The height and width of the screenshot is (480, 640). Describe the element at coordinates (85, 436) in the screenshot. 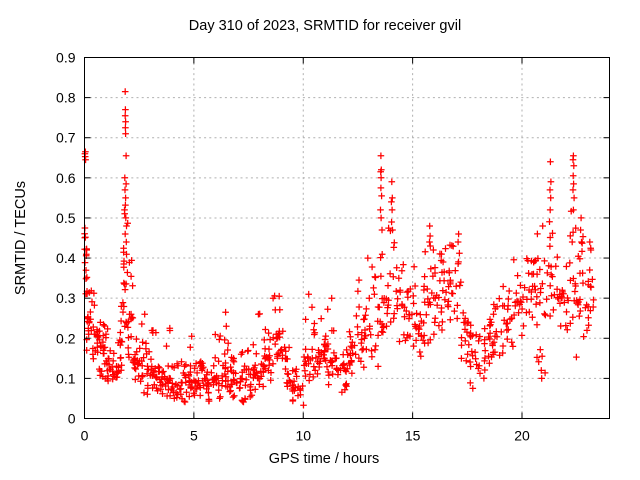

I see `x-tick-label: 0` at that location.